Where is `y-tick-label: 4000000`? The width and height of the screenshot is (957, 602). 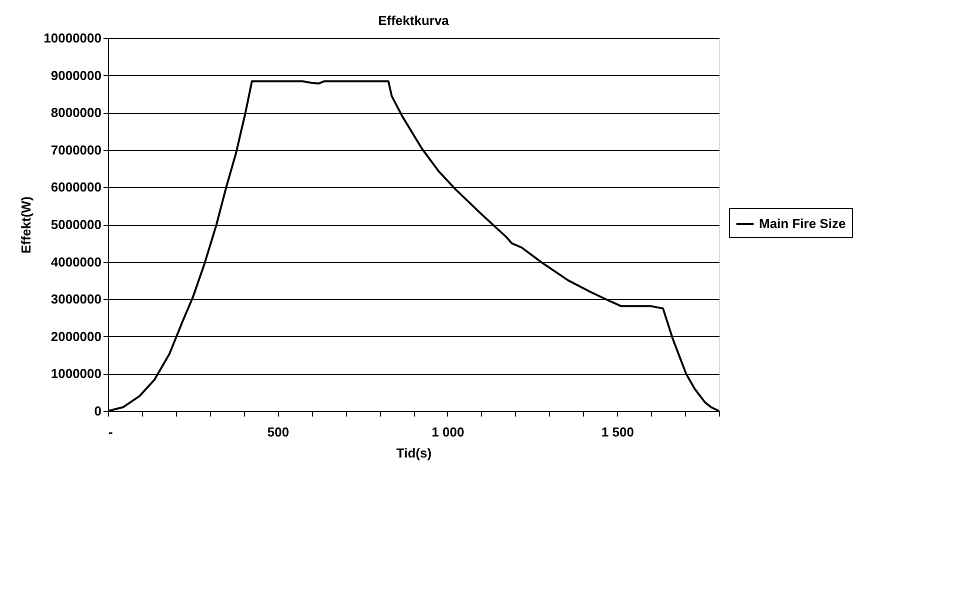 y-tick-label: 4000000 is located at coordinates (76, 262).